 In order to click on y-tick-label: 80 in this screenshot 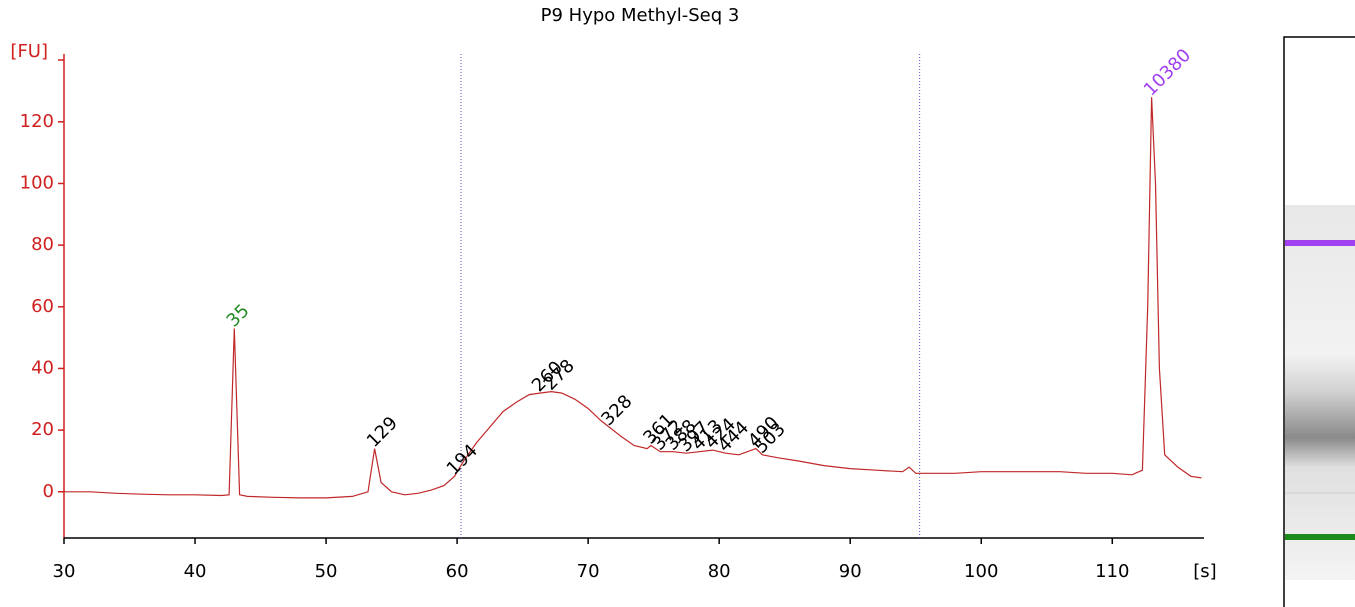, I will do `click(42, 244)`.